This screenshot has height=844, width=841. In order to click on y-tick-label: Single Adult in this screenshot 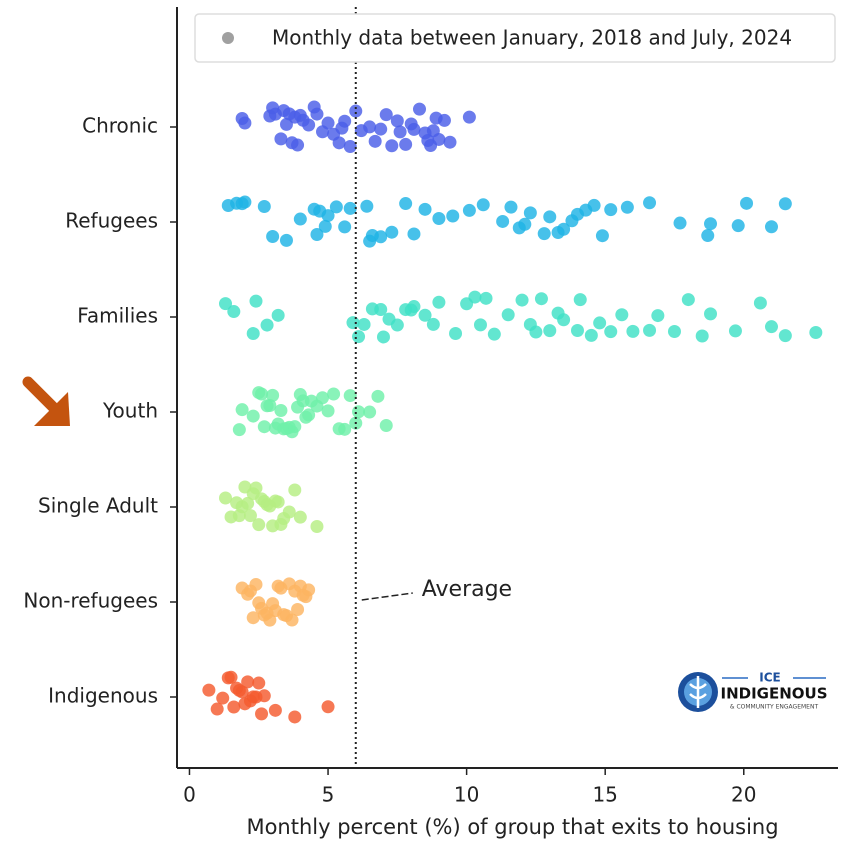, I will do `click(98, 506)`.